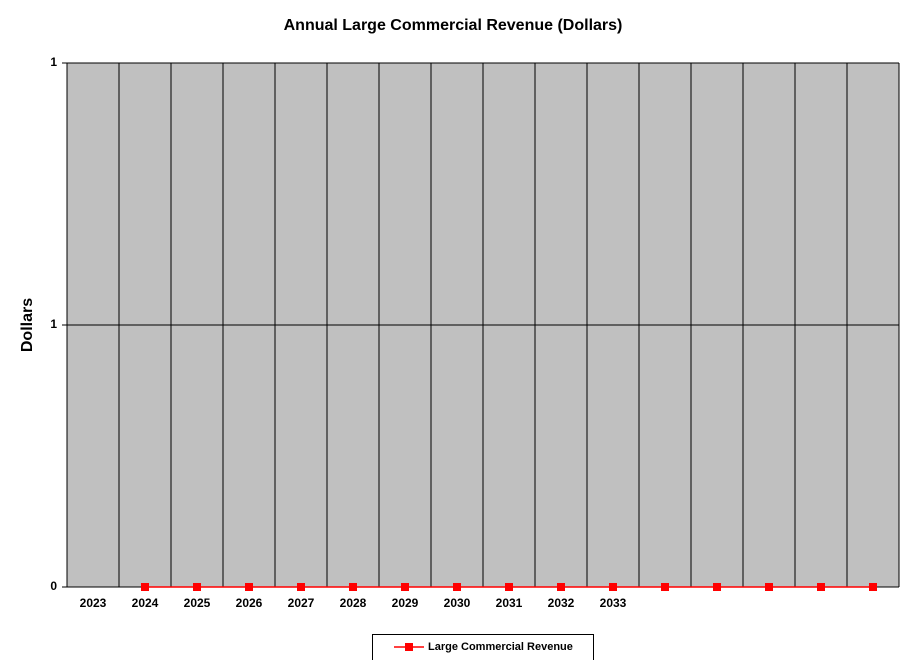  What do you see at coordinates (509, 603) in the screenshot?
I see `x-tick-label: 2031` at bounding box center [509, 603].